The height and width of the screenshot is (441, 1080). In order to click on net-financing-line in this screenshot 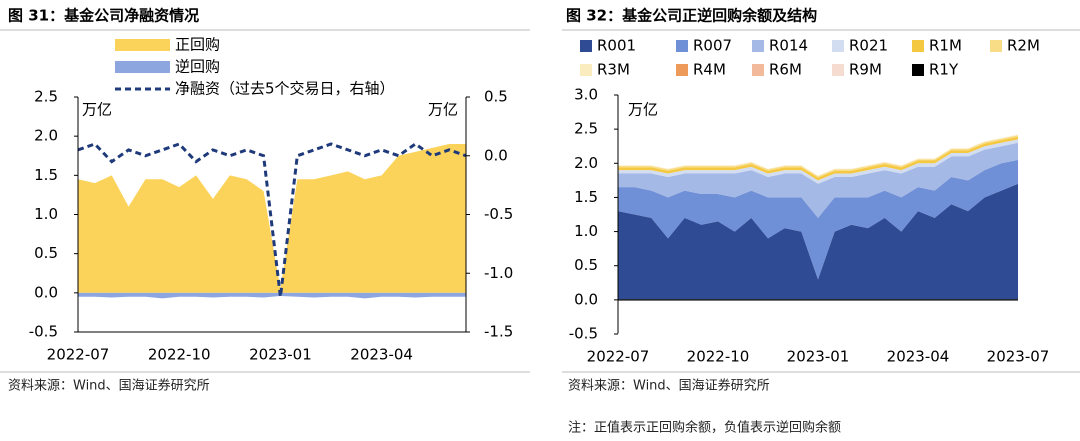, I will do `click(272, 219)`.